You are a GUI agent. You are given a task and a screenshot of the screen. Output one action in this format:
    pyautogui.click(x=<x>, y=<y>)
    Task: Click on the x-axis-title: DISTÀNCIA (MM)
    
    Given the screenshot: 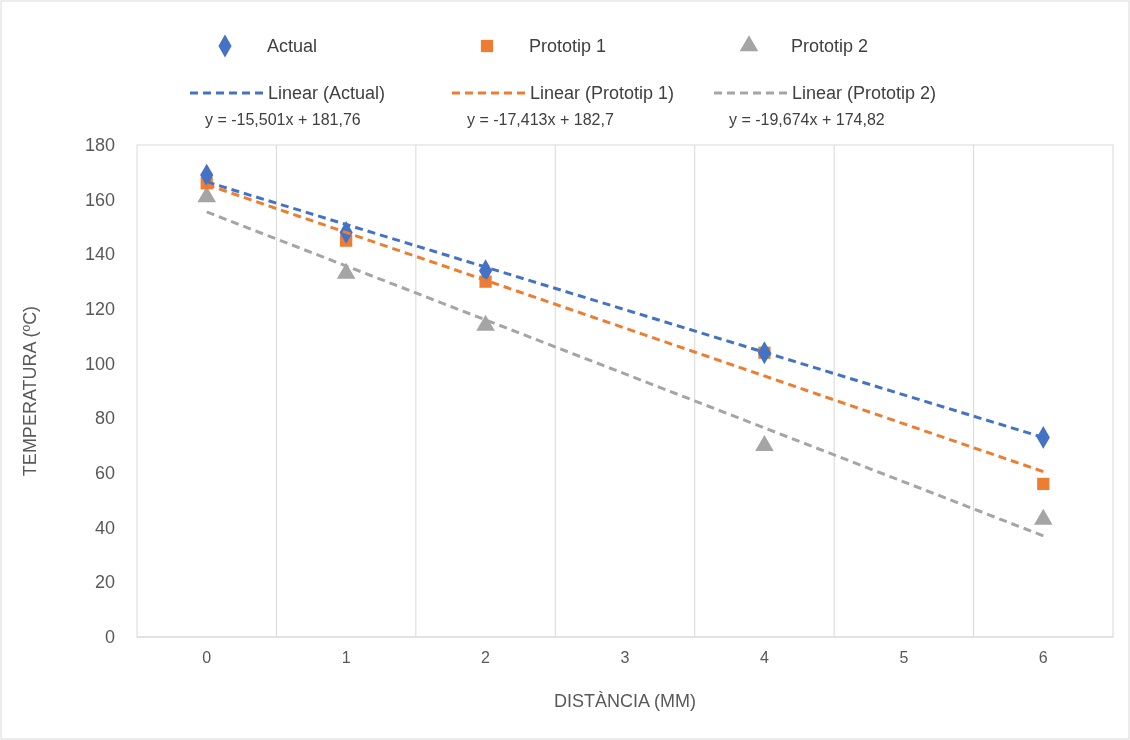 What is the action you would take?
    pyautogui.click(x=625, y=701)
    